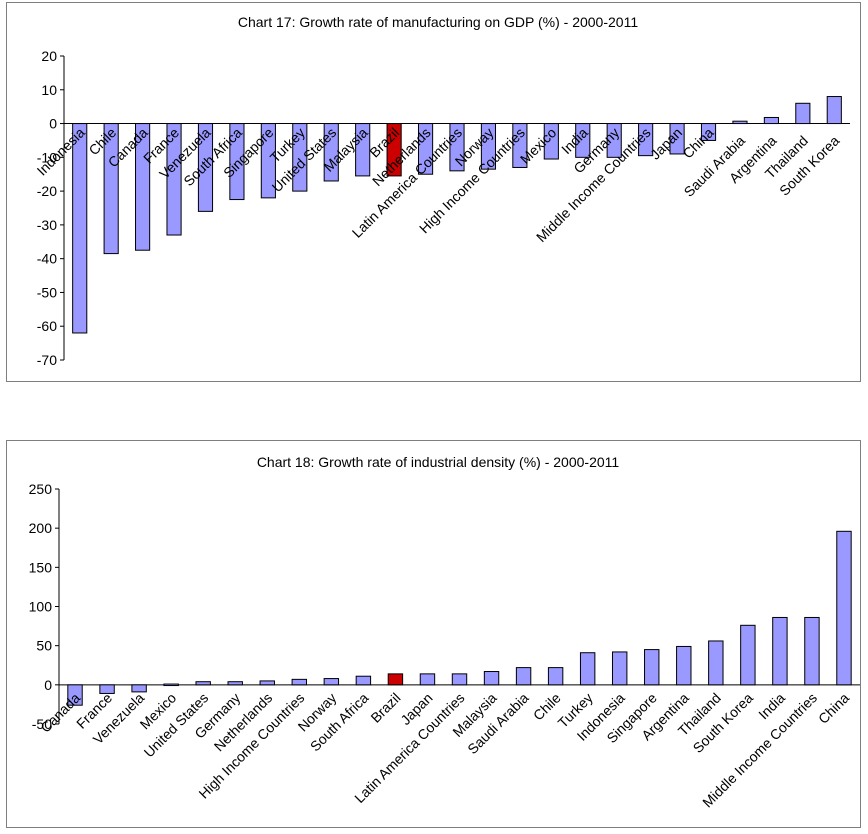  I want to click on chart-17-y-tick-label: -10, so click(47, 157).